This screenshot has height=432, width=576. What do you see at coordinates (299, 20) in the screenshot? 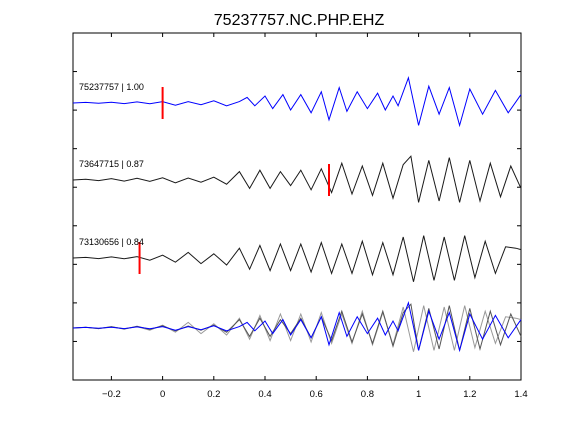
I see `chart-title: 75237757.NC.PHP.EHZ` at bounding box center [299, 20].